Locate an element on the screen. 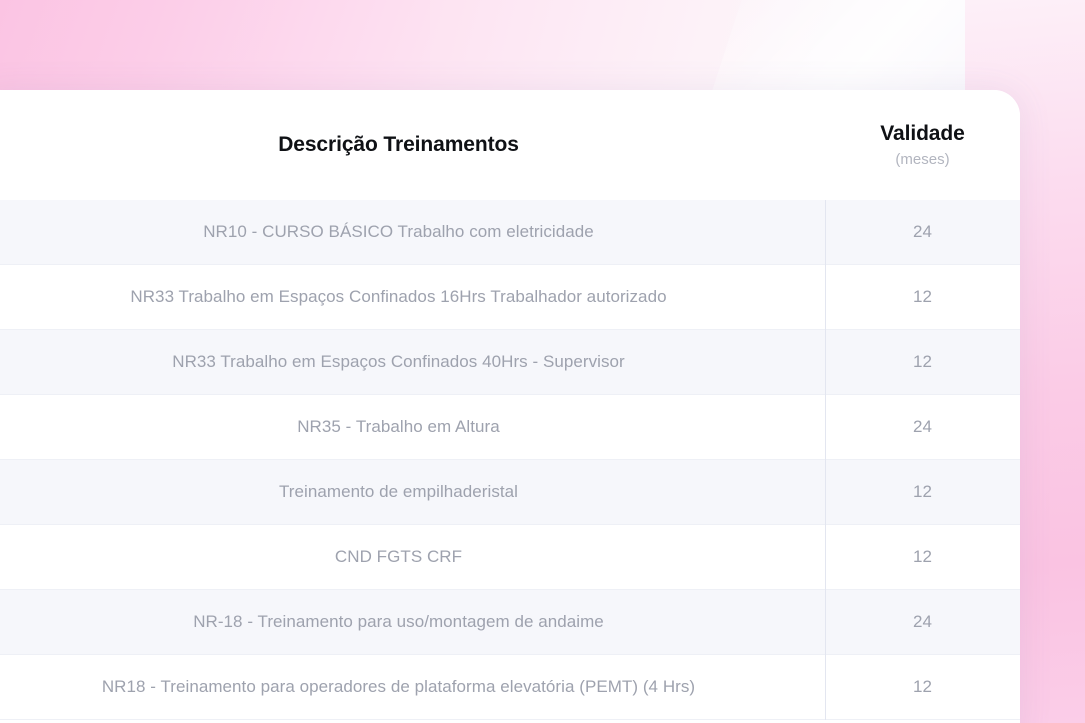 The image size is (1085, 723). cell-descricao: CND FGTS CRF is located at coordinates (398, 556).